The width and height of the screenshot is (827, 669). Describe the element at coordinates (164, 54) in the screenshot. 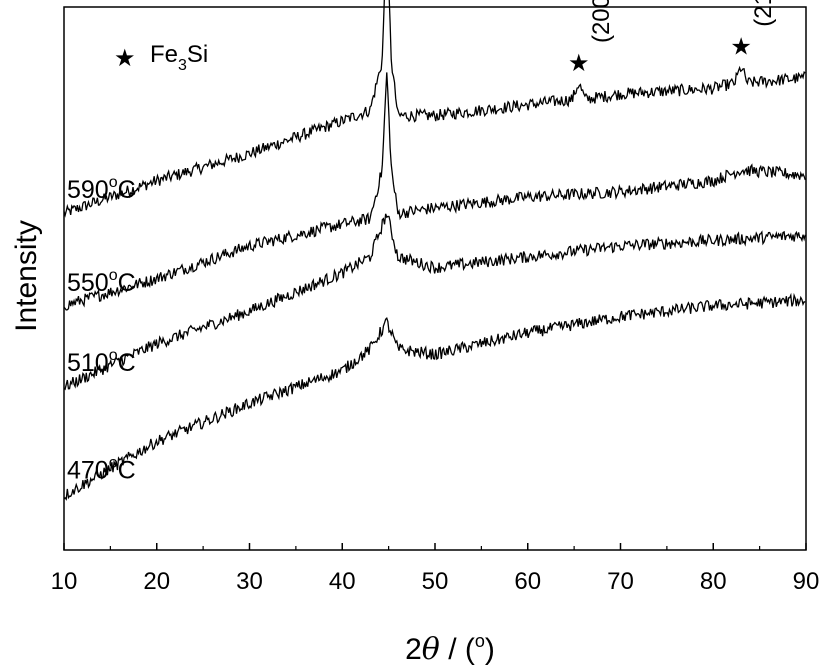

I see `legend-label-main: Fe` at that location.